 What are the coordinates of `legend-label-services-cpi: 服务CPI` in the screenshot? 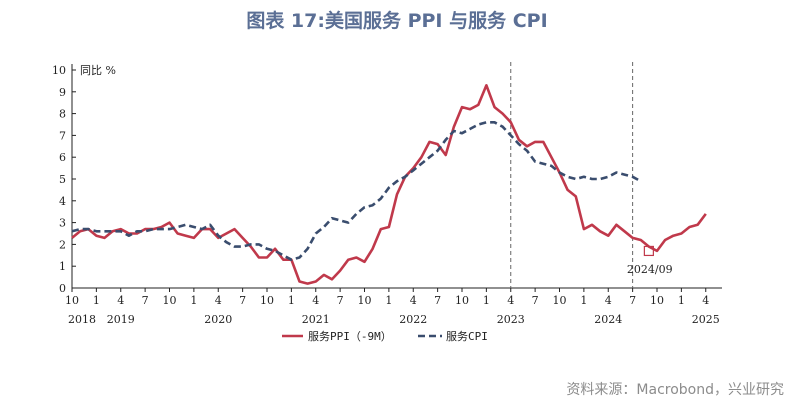 It's located at (467, 336).